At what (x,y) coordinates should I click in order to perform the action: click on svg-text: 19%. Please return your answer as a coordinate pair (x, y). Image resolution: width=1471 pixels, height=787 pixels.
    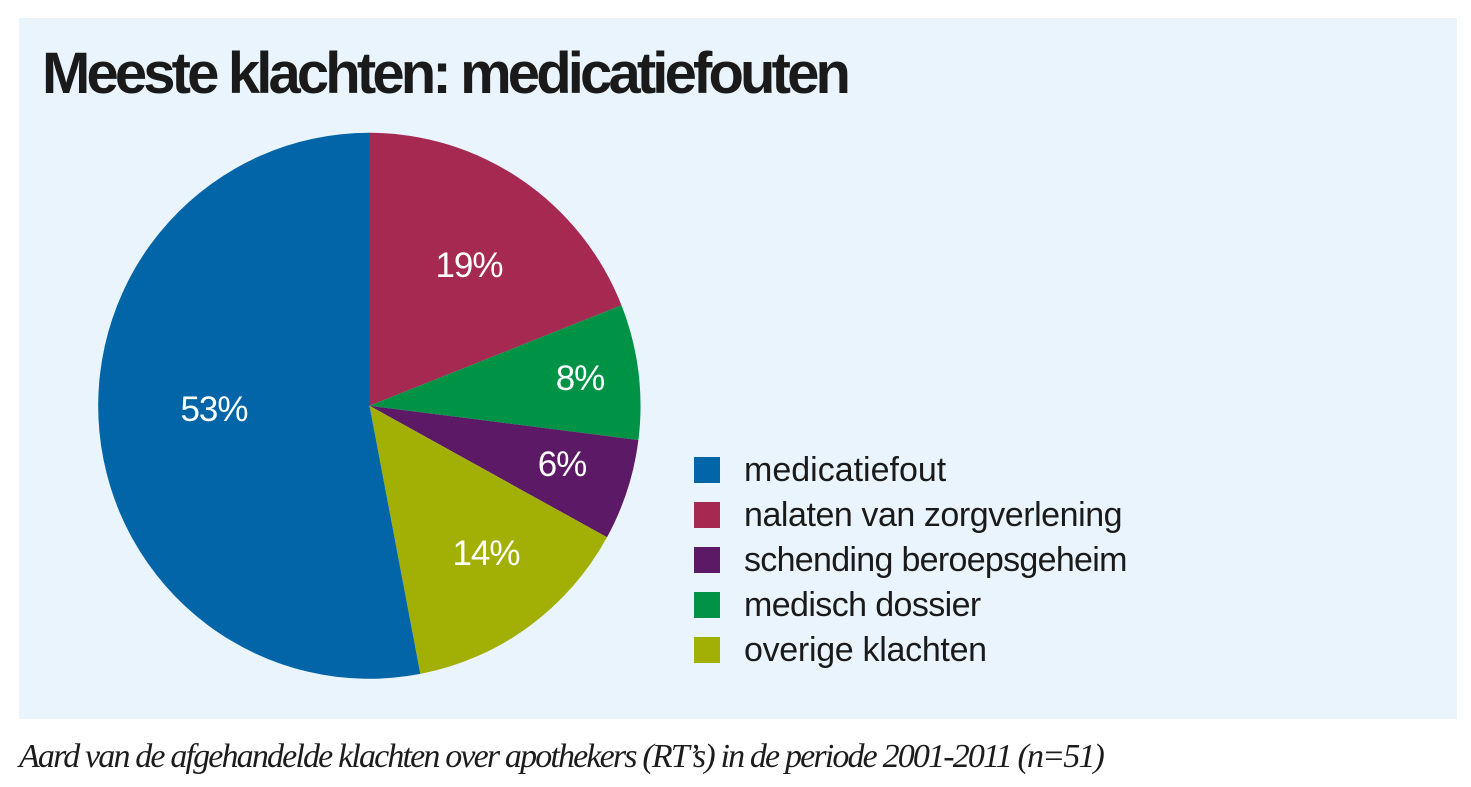
    Looking at the image, I should click on (468, 265).